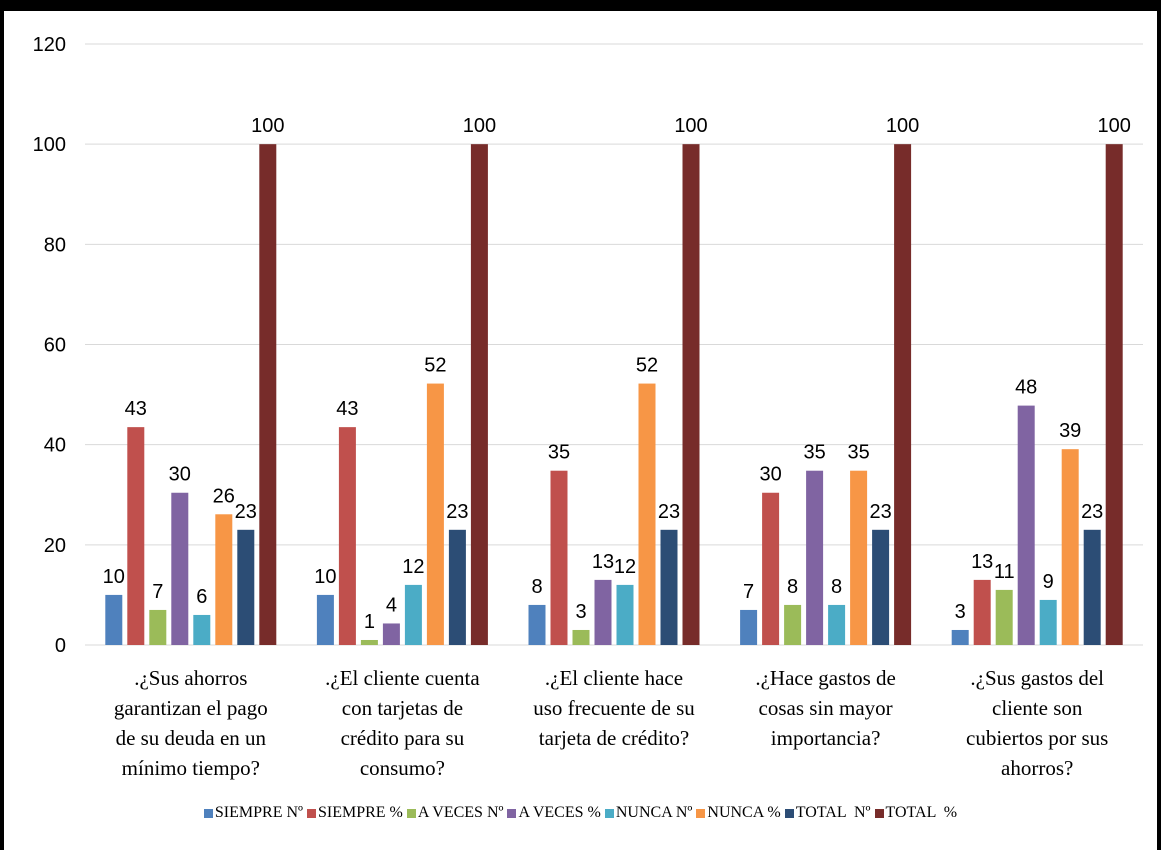 Image resolution: width=1161 pixels, height=850 pixels. I want to click on legend-label: TOTAL Nº, so click(833, 812).